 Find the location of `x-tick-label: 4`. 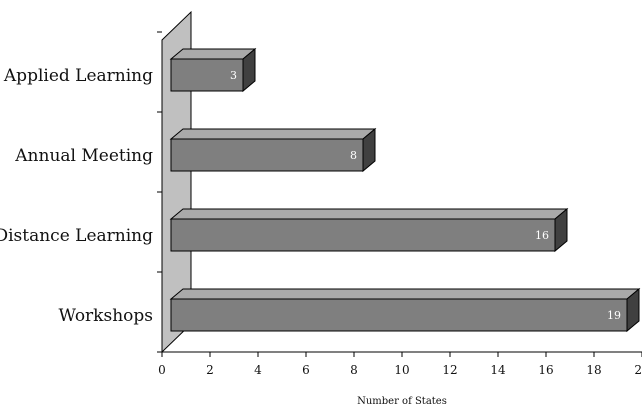

x-tick-label: 4 is located at coordinates (258, 370).